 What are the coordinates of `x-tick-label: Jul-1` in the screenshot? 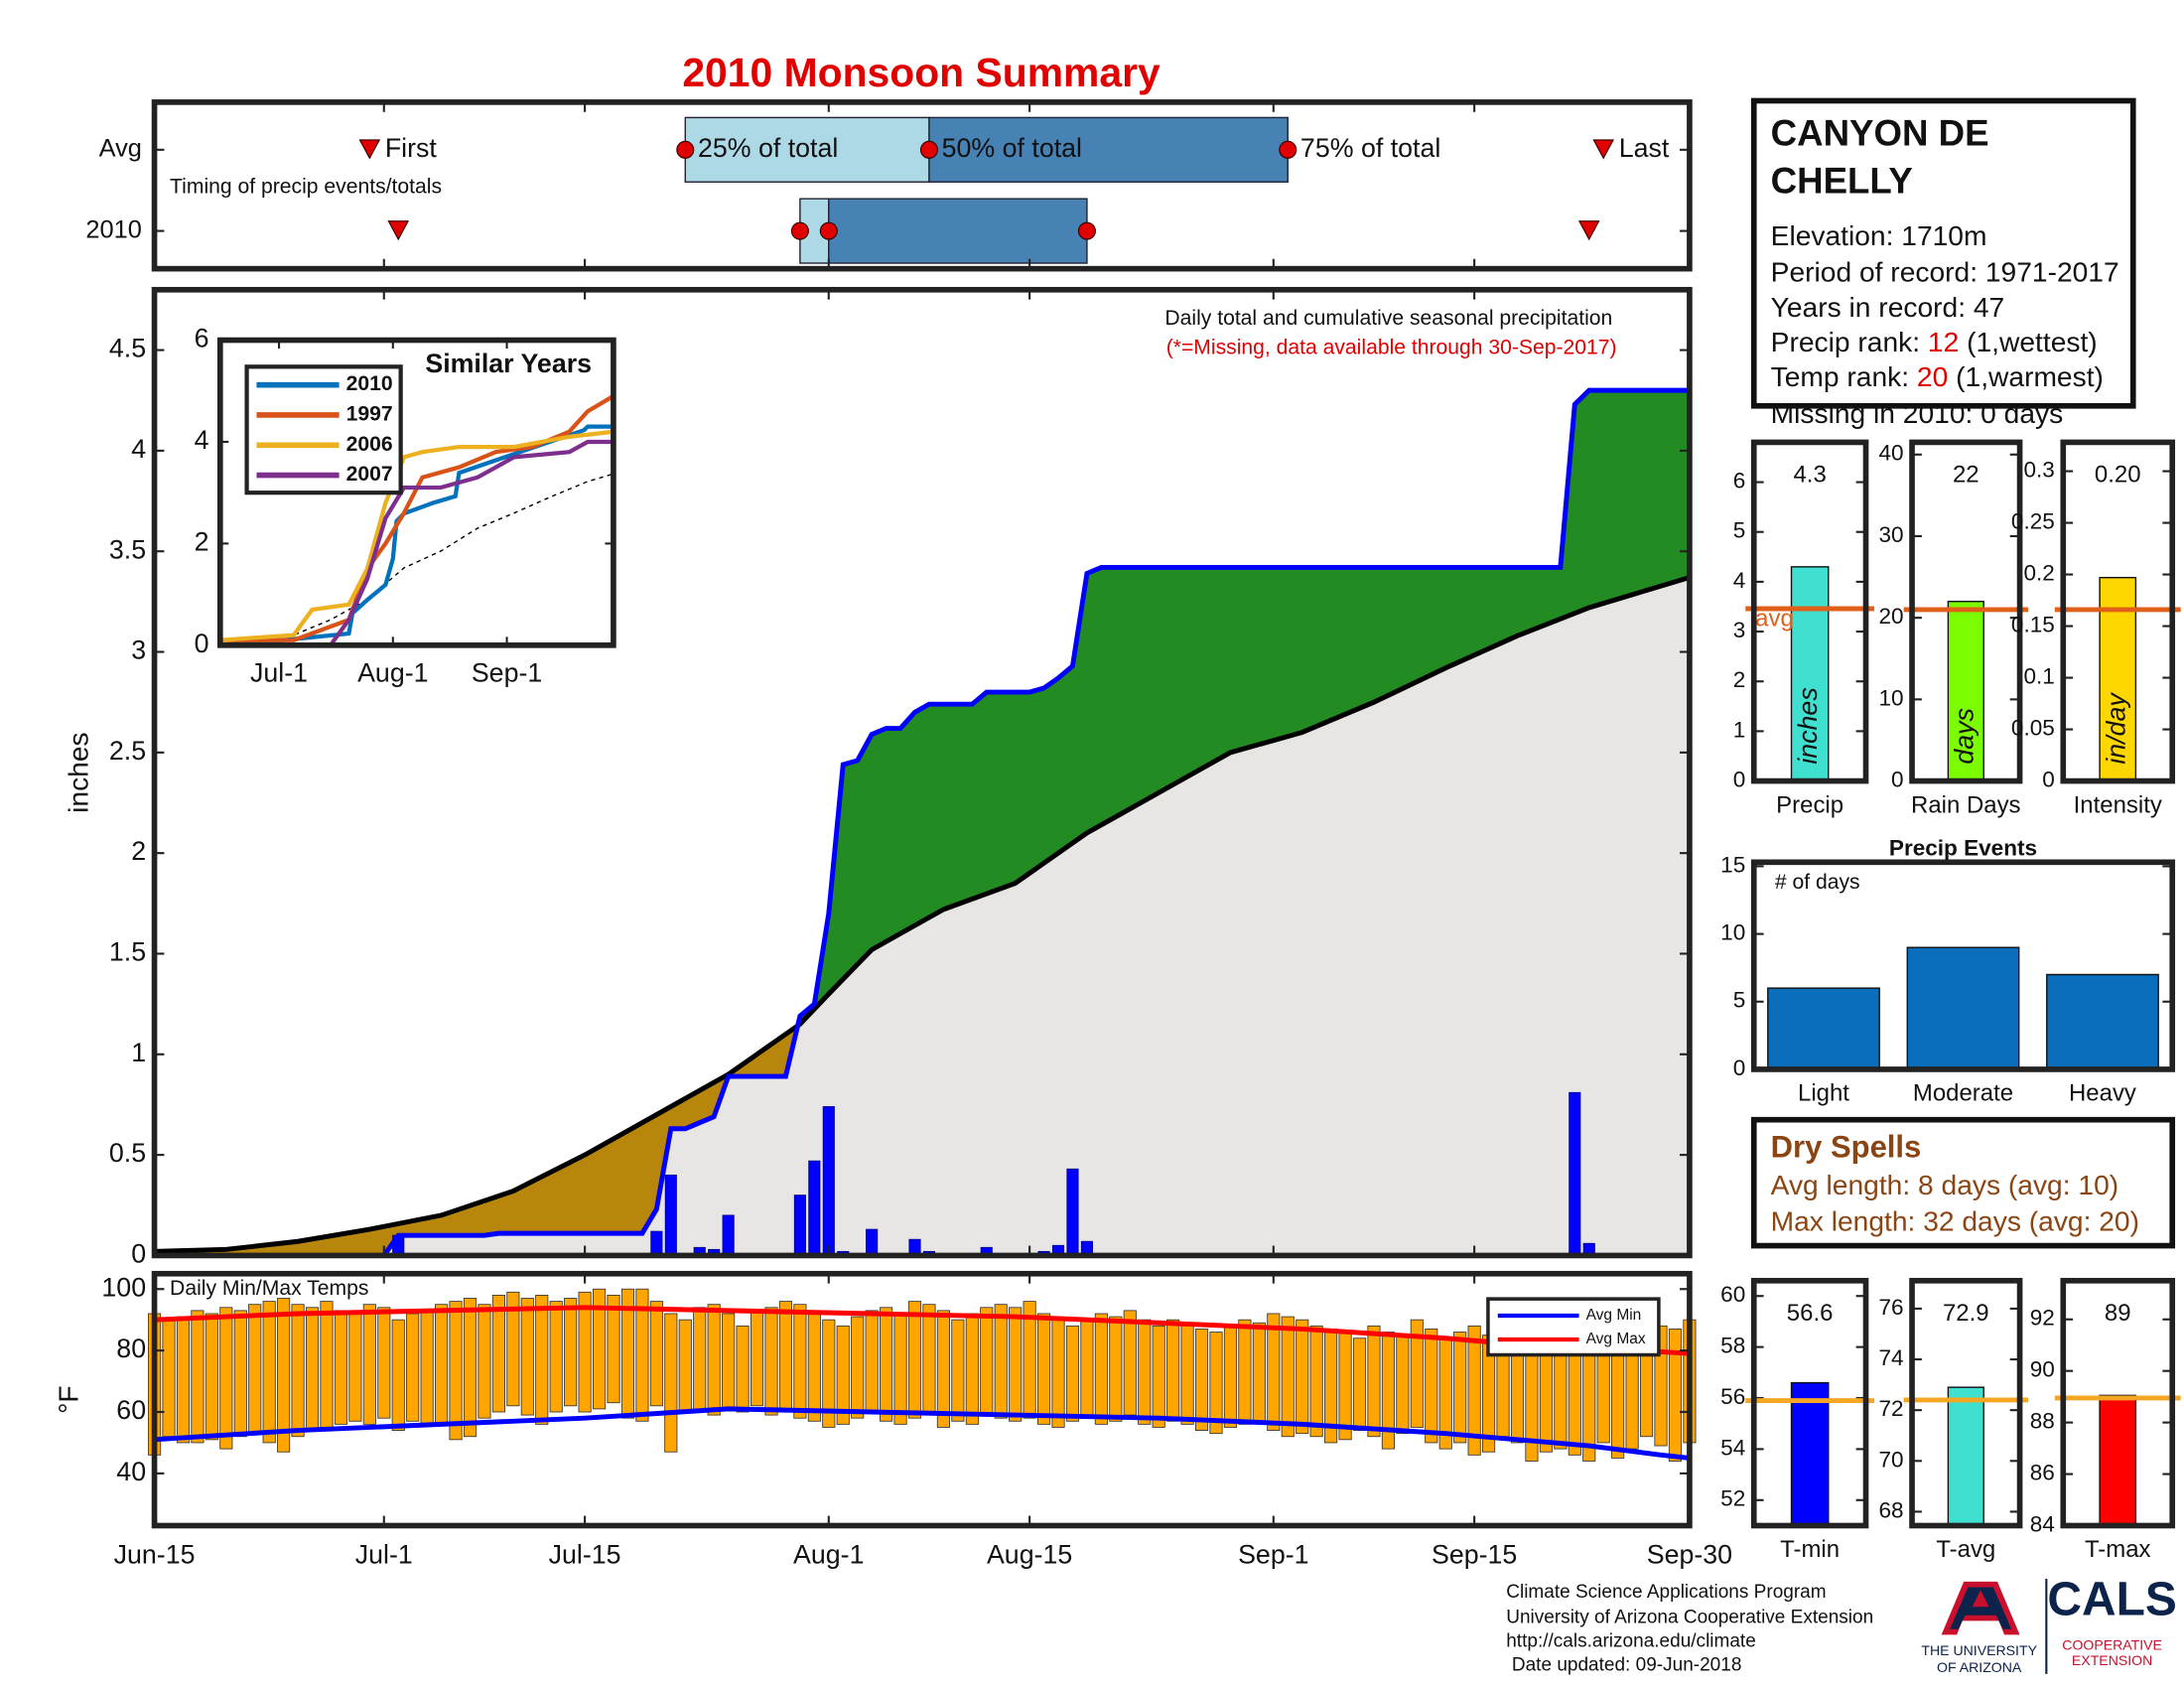 It's located at (279, 673).